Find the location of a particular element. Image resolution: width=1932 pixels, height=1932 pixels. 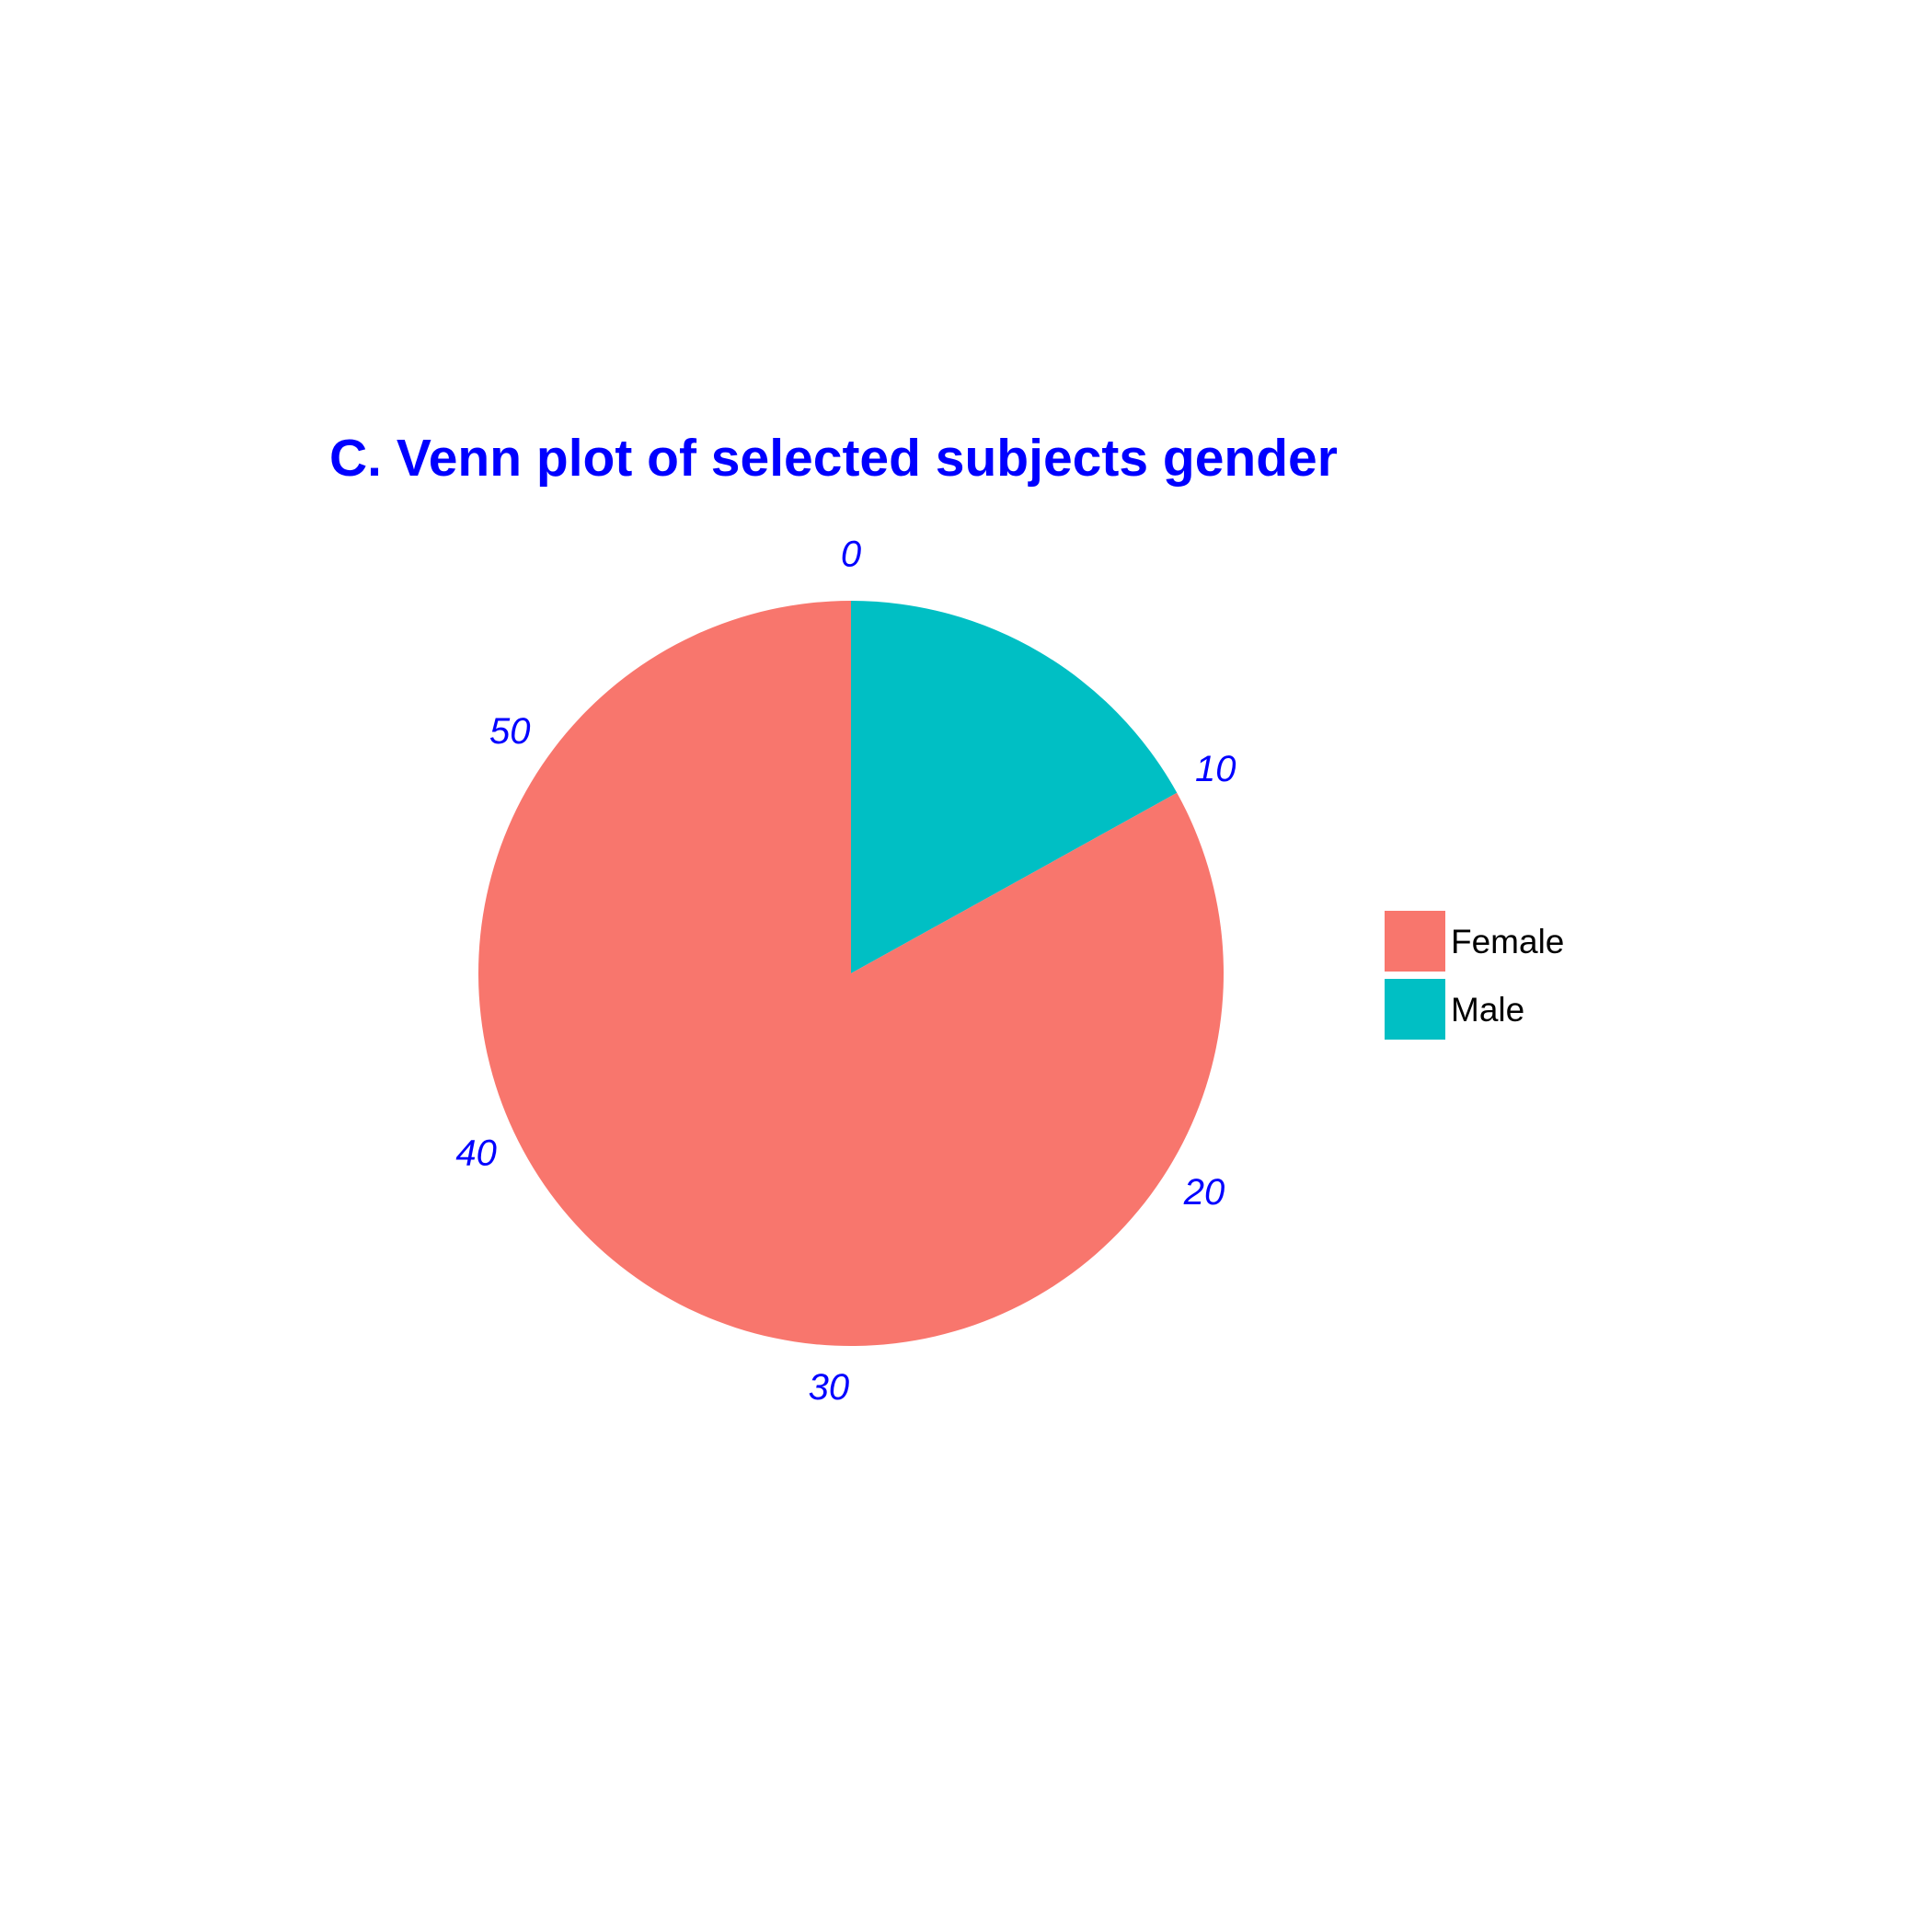

tick-label-30: 30 is located at coordinates (829, 1387).